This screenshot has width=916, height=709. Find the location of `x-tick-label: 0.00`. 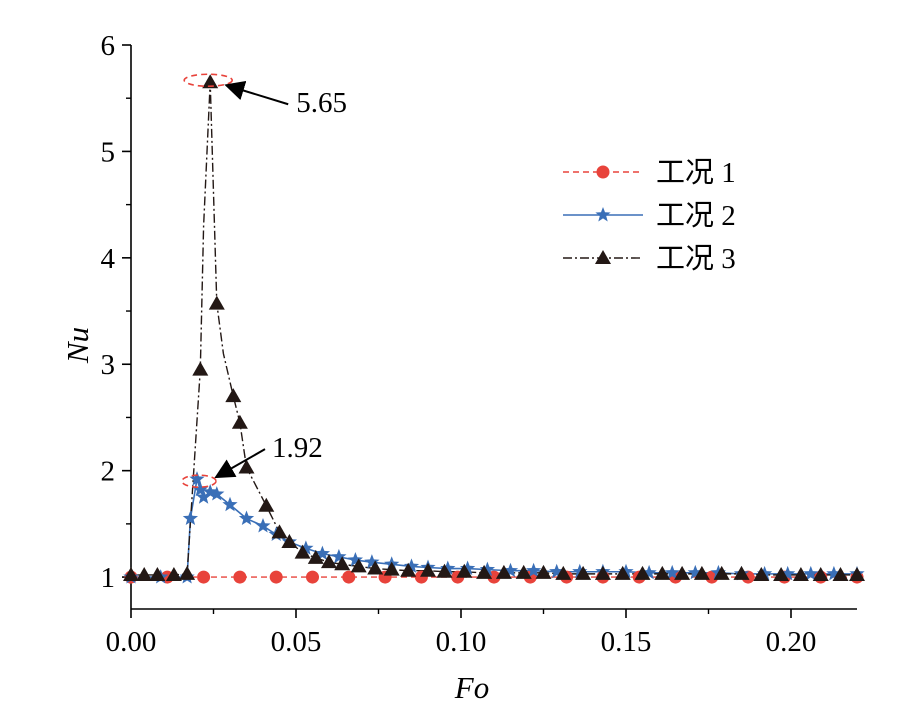

x-tick-label: 0.00 is located at coordinates (131, 642).